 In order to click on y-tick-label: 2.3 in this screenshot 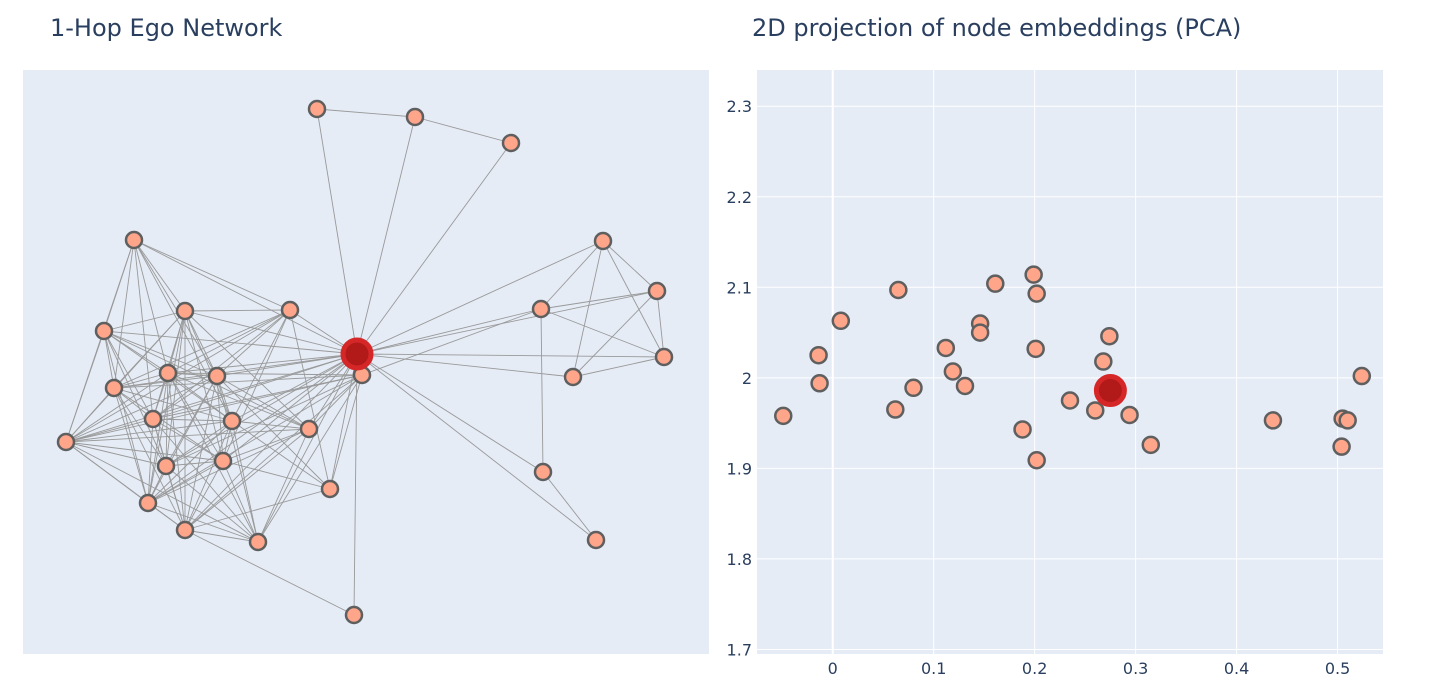, I will do `click(739, 106)`.